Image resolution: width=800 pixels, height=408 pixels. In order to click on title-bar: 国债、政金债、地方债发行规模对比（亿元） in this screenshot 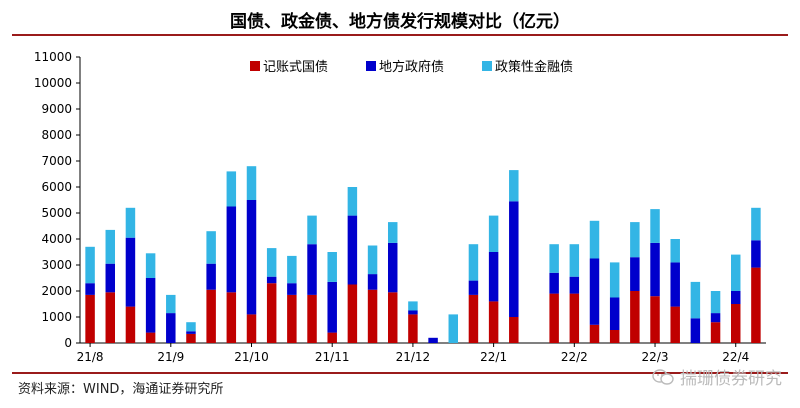, I will do `click(400, 18)`.